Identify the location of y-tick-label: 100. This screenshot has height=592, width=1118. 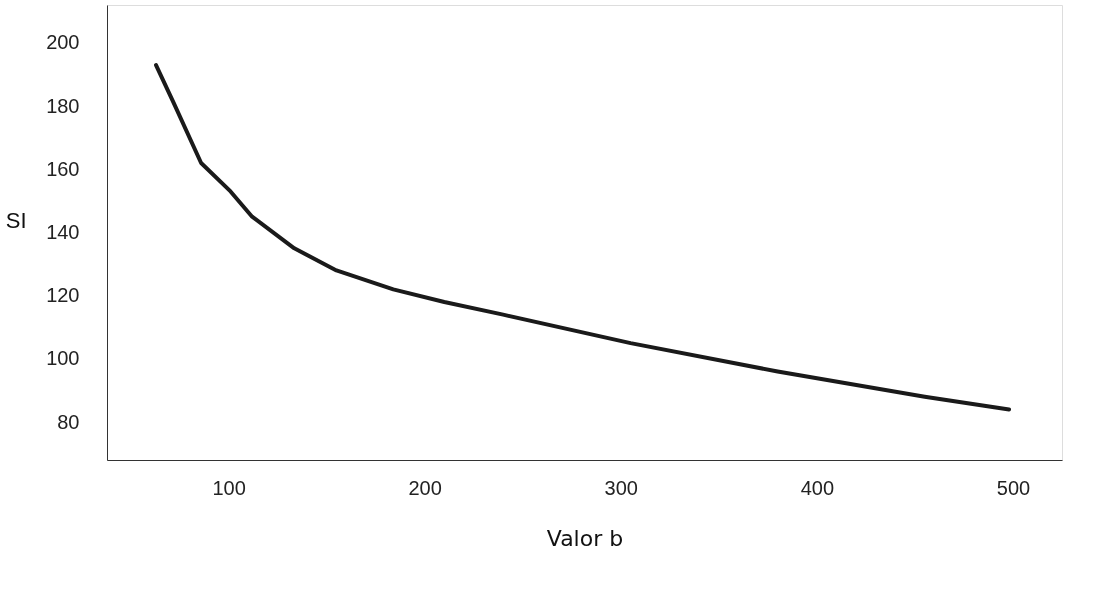
(63, 358).